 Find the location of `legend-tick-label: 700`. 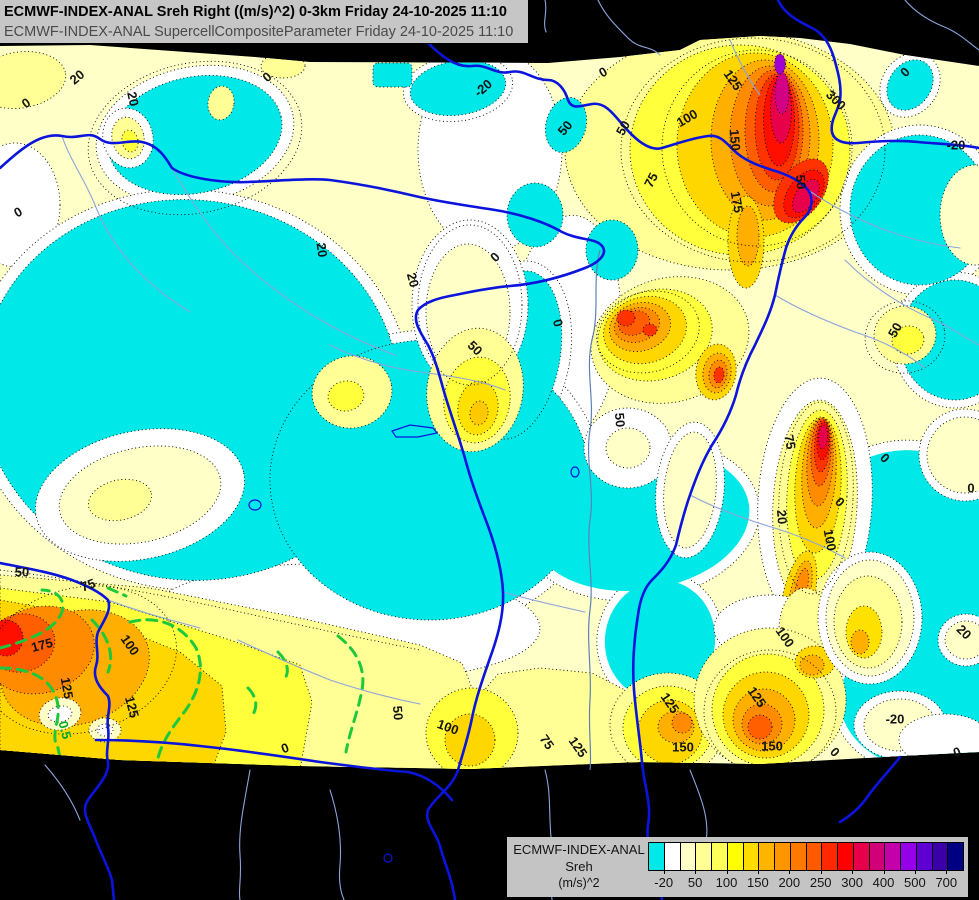

legend-tick-label: 700 is located at coordinates (946, 882).